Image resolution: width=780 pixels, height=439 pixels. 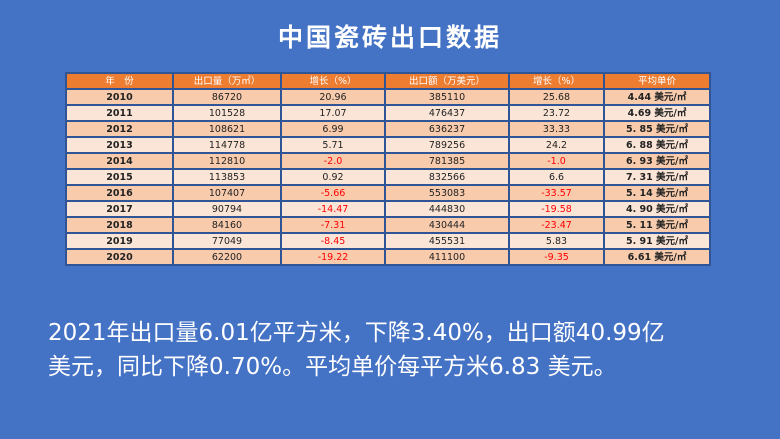 I want to click on table-row: 2015 113853 0.92 832566 6.6 7. 31 美元/㎡, so click(x=388, y=177).